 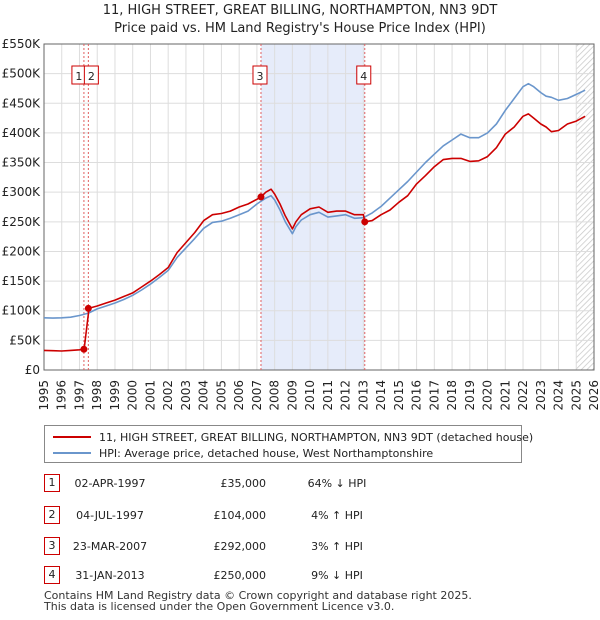 I want to click on x-tick-label: 2009, so click(x=292, y=395).